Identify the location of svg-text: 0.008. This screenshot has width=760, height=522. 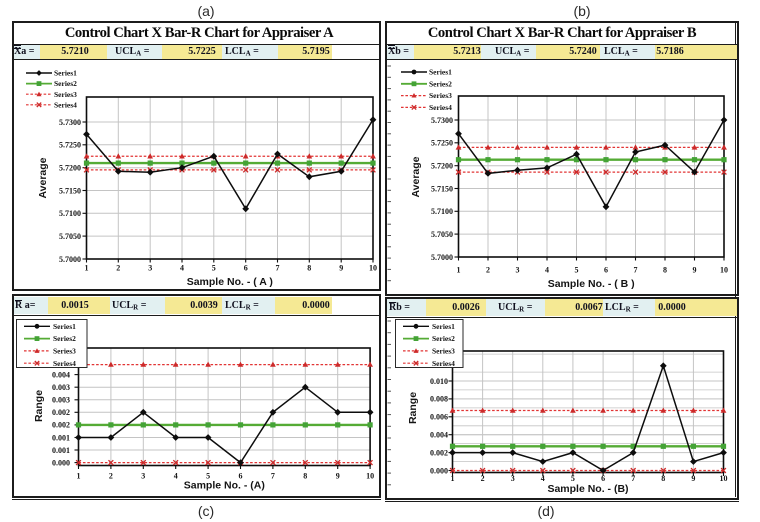
(439, 399).